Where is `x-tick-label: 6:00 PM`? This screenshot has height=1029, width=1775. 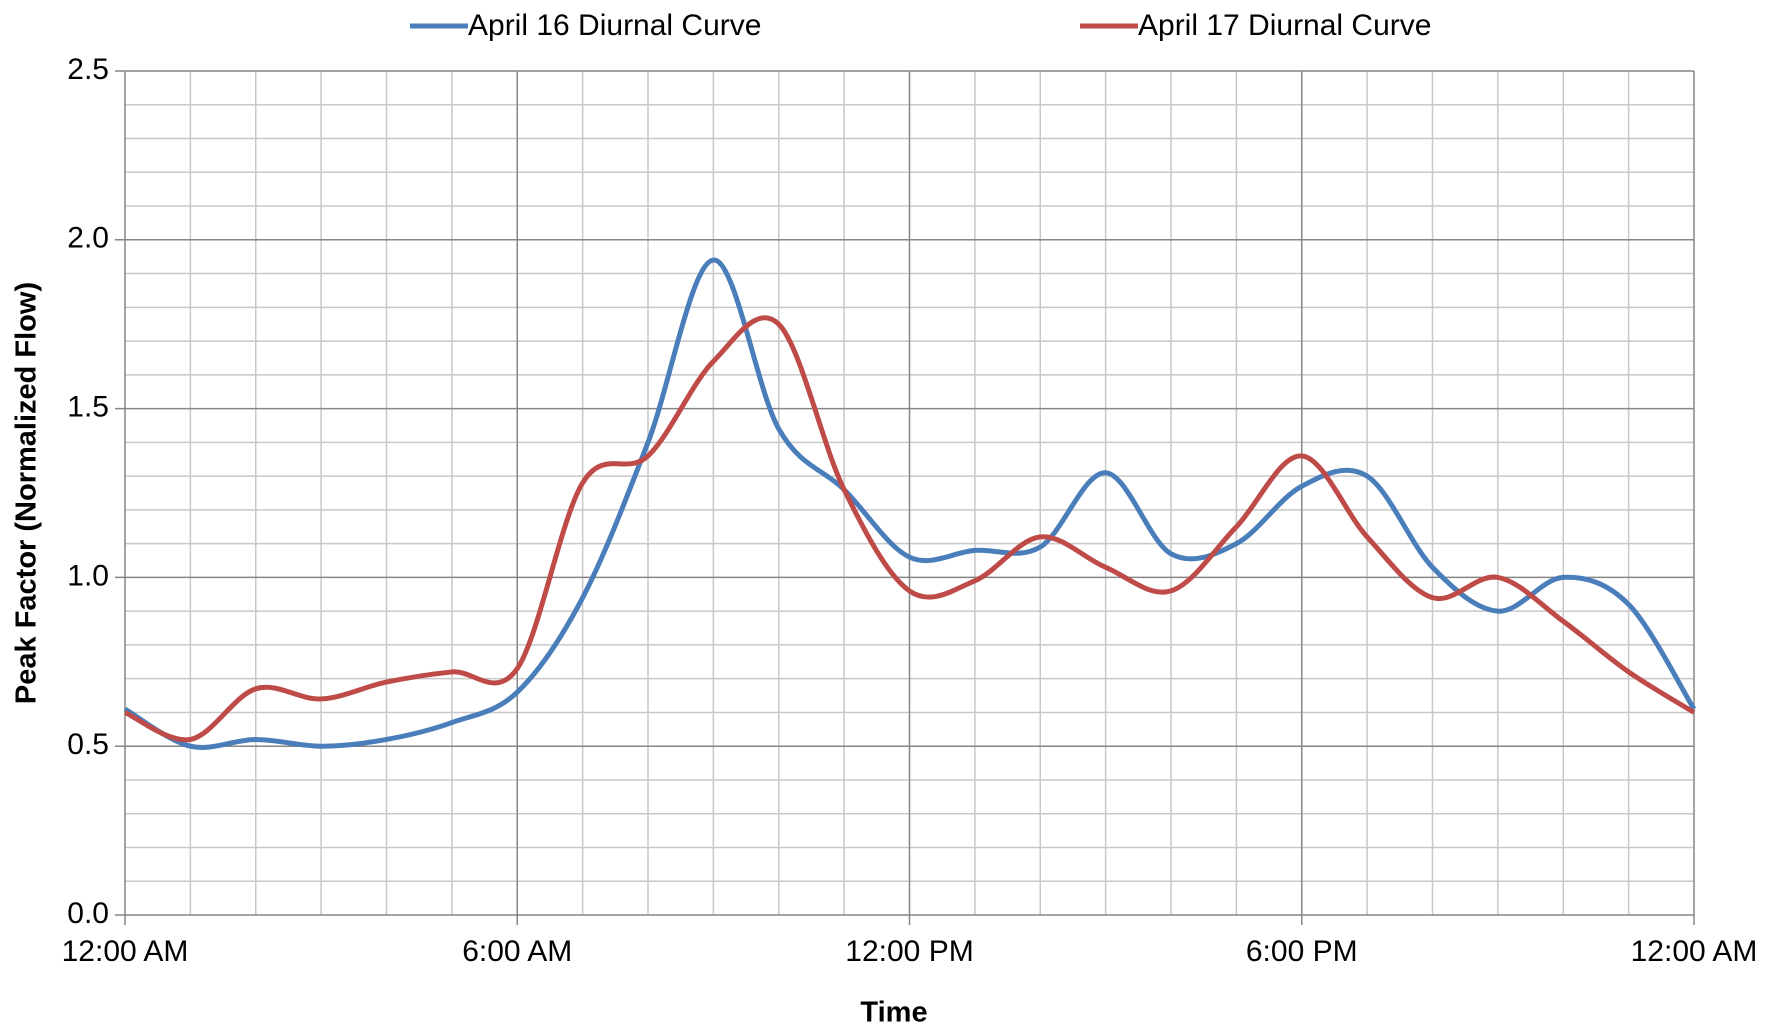
x-tick-label: 6:00 PM is located at coordinates (1302, 951).